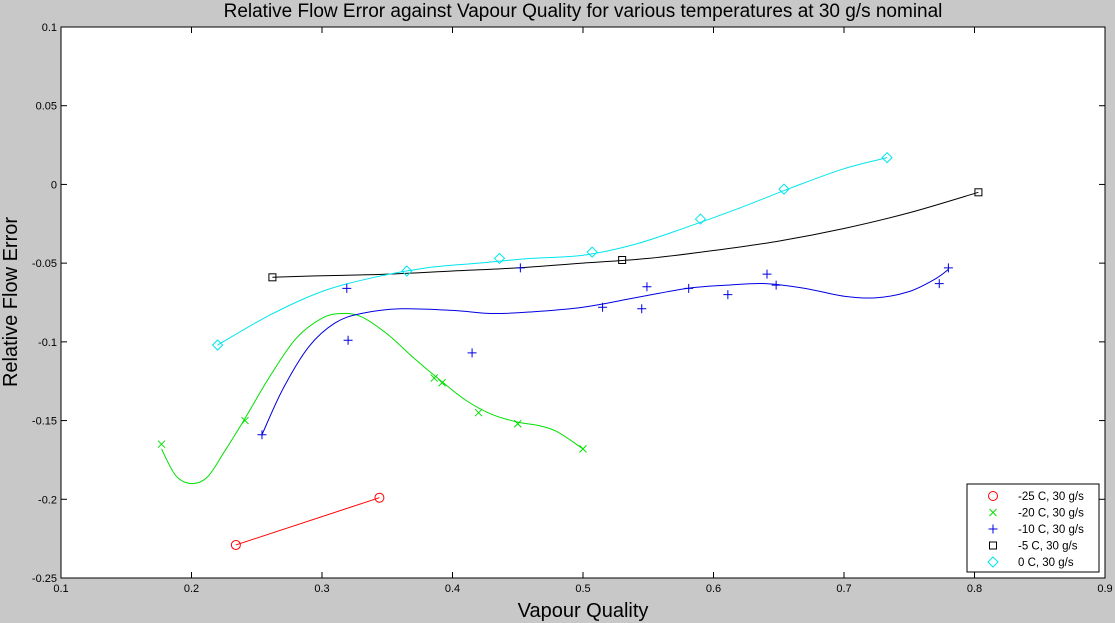  What do you see at coordinates (1051, 530) in the screenshot?
I see `legend-entry-label: -10 C, 30 g/s` at bounding box center [1051, 530].